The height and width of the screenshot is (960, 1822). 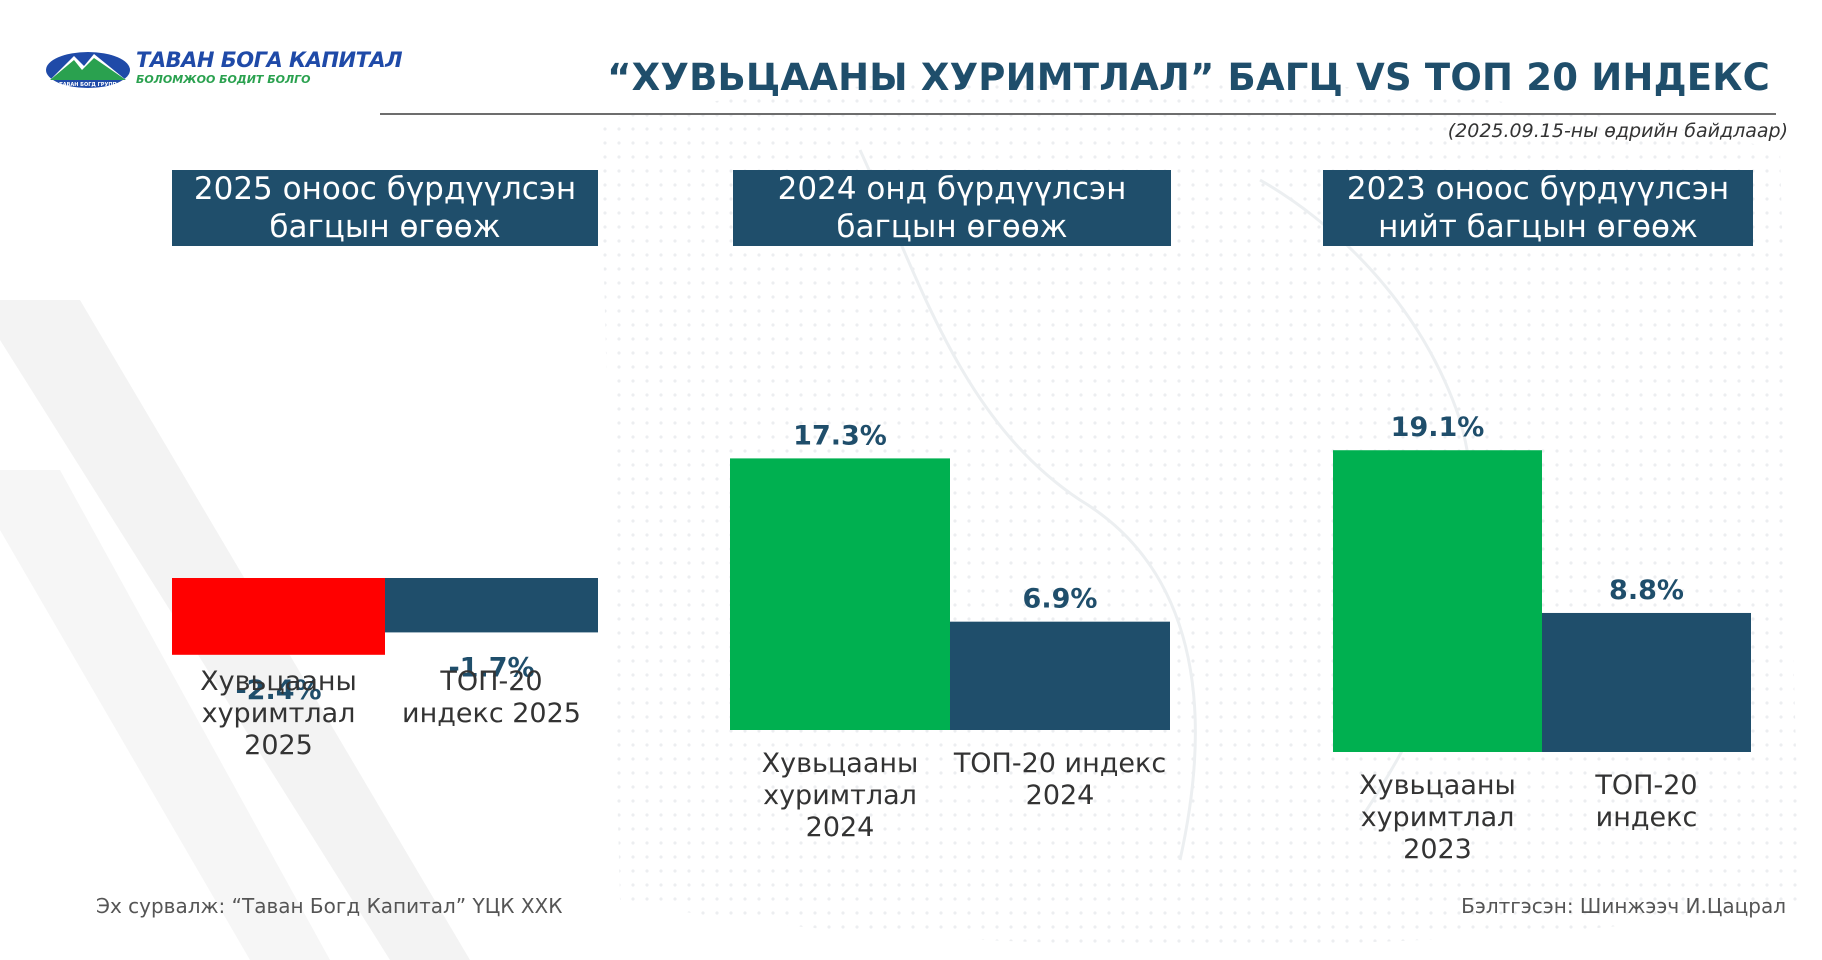 I want to click on category-label-2-1: ТОП-20 индекс, so click(x=1645, y=801).